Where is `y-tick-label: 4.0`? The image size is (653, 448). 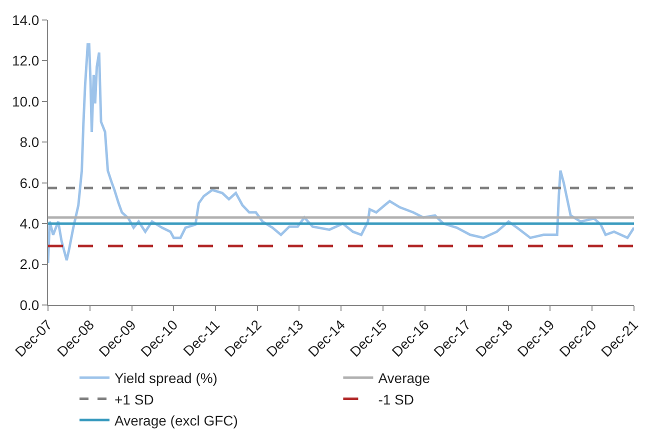
y-tick-label: 4.0 is located at coordinates (30, 223).